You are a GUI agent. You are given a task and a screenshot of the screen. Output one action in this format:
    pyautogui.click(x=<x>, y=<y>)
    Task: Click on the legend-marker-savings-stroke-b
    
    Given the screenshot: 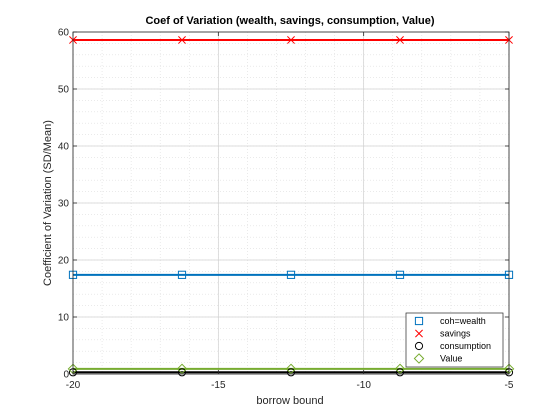 What is the action you would take?
    pyautogui.click(x=419, y=333)
    